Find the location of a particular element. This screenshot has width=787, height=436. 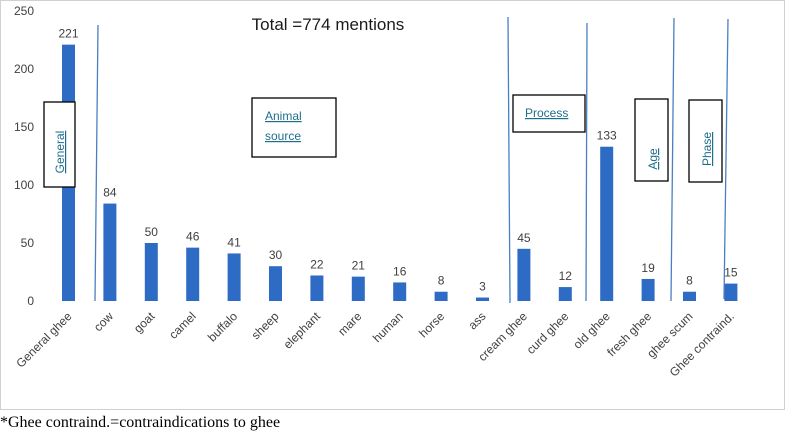

general-label: General is located at coordinates (60, 152).